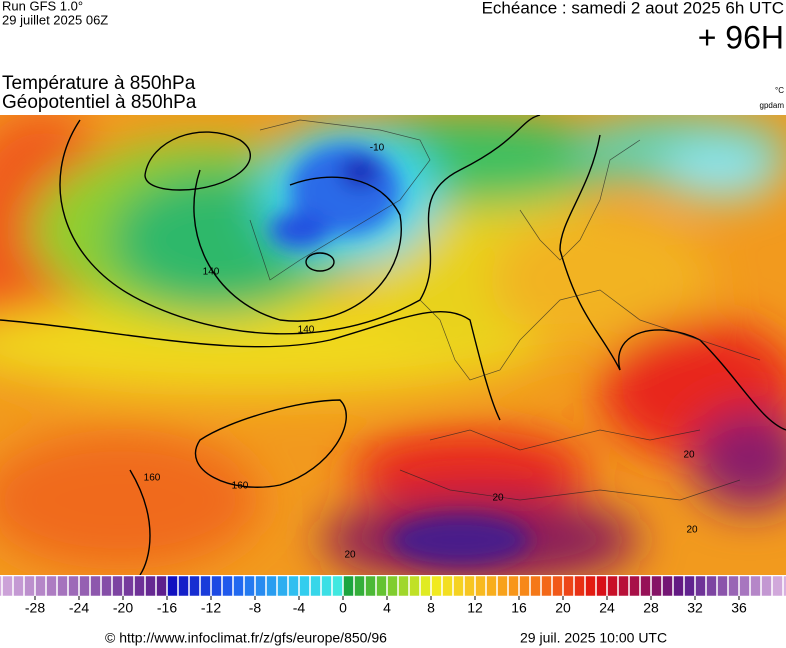 The image size is (786, 648). What do you see at coordinates (593, 638) in the screenshot?
I see `footer-timestamp: 29 juil. 2025 10:00 UTC` at bounding box center [593, 638].